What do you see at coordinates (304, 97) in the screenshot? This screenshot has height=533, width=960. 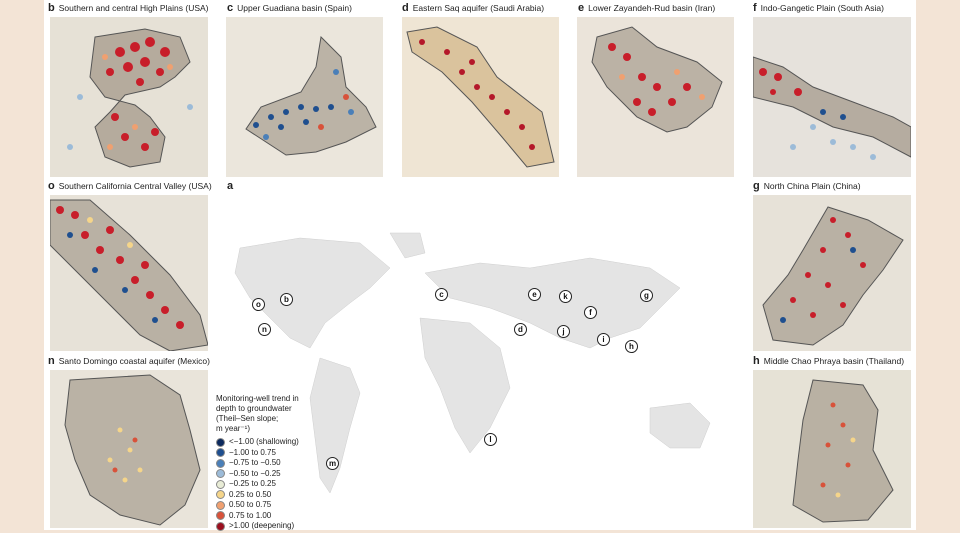 I see `panel-c-map` at bounding box center [304, 97].